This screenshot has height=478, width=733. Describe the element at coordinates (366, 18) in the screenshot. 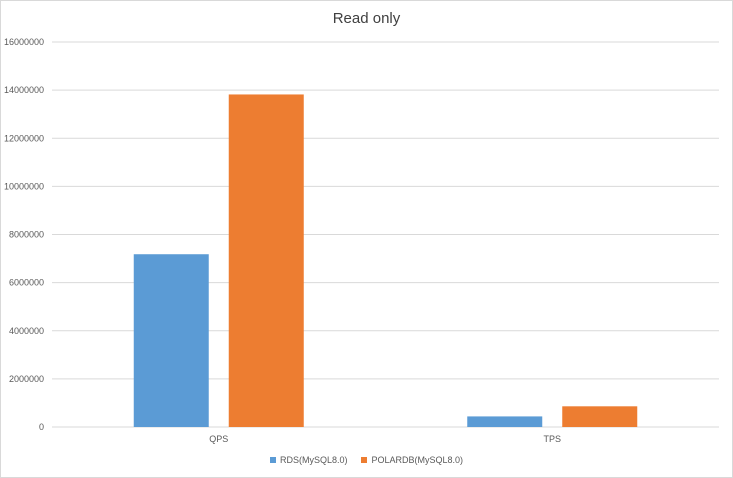

I see `chart-title: Read only` at that location.